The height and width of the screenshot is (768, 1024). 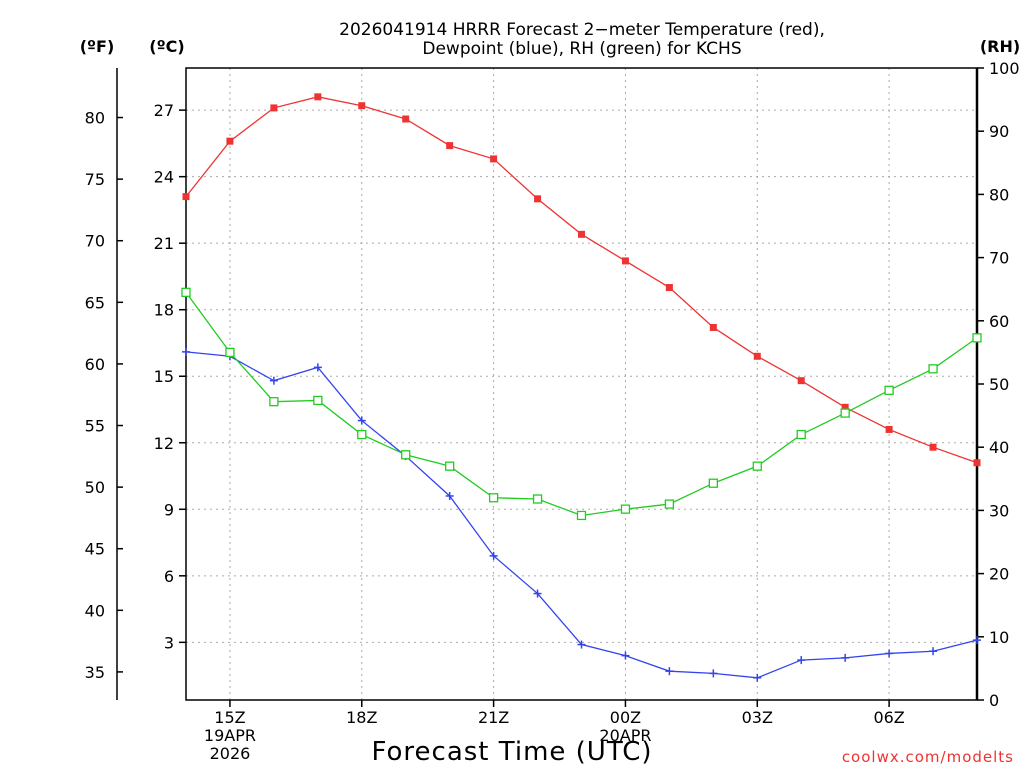 What do you see at coordinates (888, 717) in the screenshot?
I see `x-tick-label: 06Z` at bounding box center [888, 717].